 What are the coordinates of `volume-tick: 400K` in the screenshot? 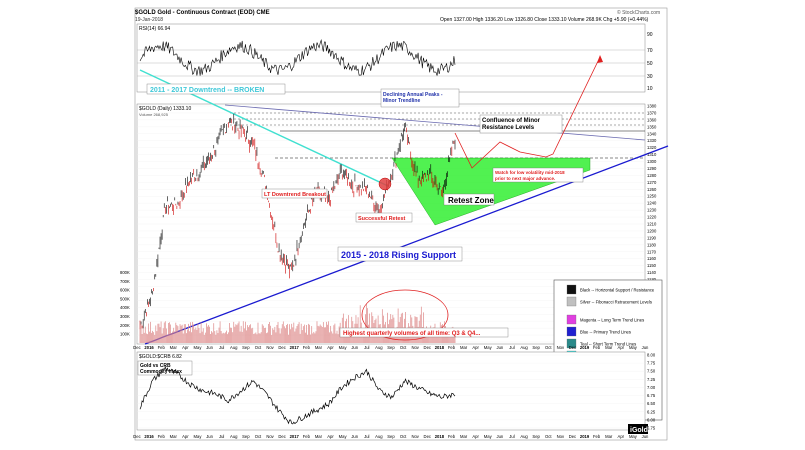 It's located at (125, 307).